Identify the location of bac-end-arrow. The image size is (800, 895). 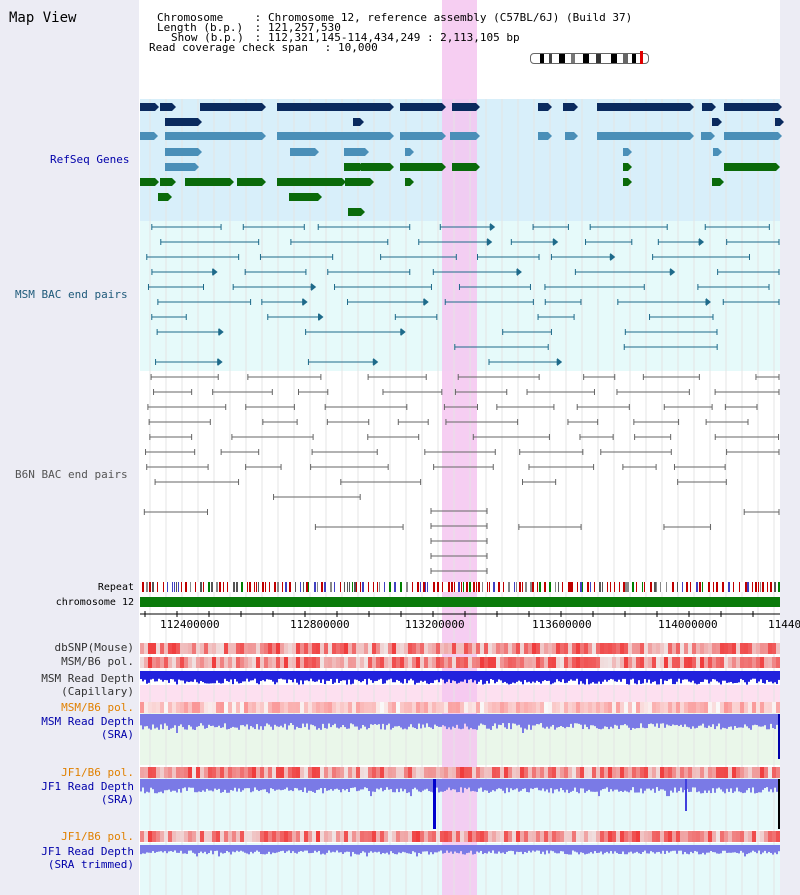
(708, 302).